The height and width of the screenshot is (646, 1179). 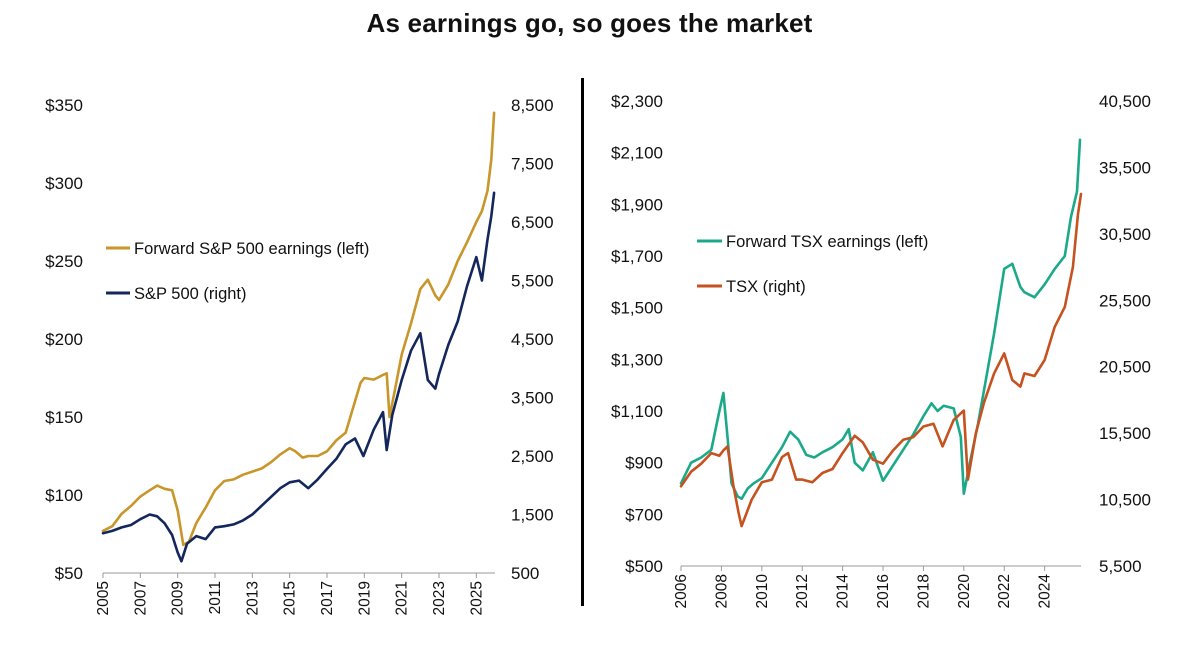 What do you see at coordinates (923, 591) in the screenshot?
I see `x-tick-label: 2018` at bounding box center [923, 591].